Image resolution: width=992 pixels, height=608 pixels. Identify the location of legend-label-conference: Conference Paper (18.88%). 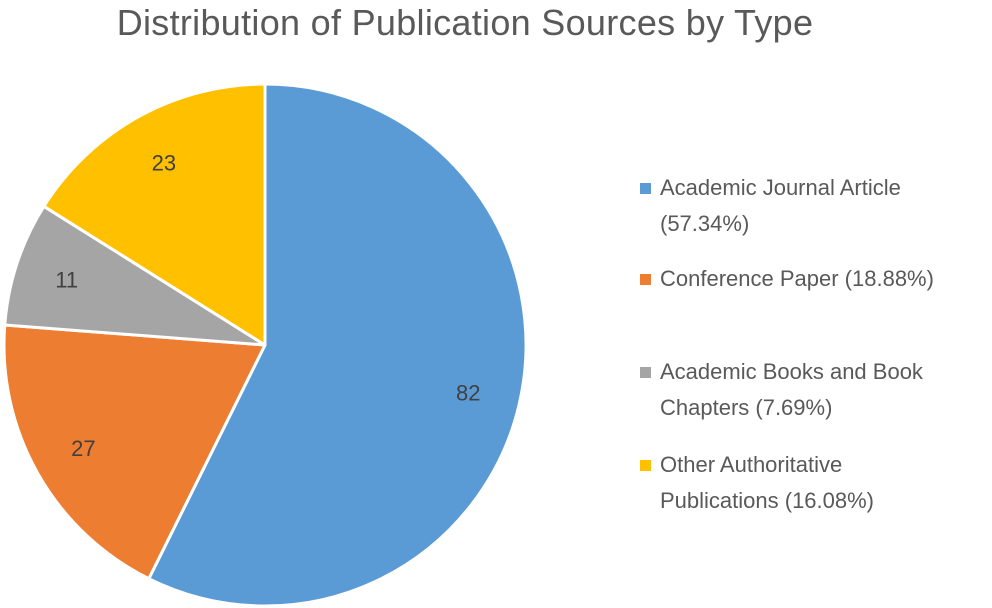
(797, 278).